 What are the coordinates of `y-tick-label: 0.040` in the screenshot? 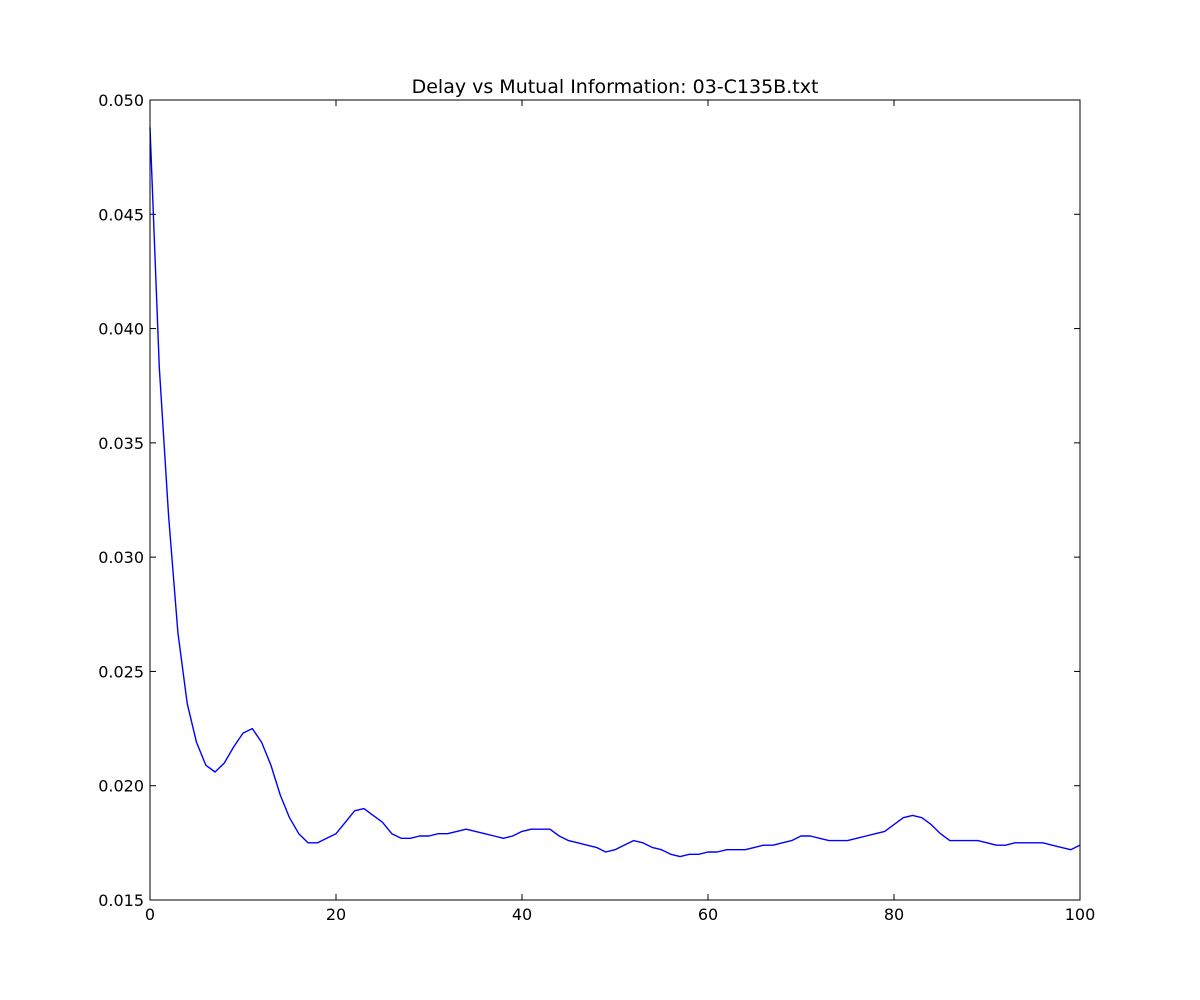 It's located at (121, 329).